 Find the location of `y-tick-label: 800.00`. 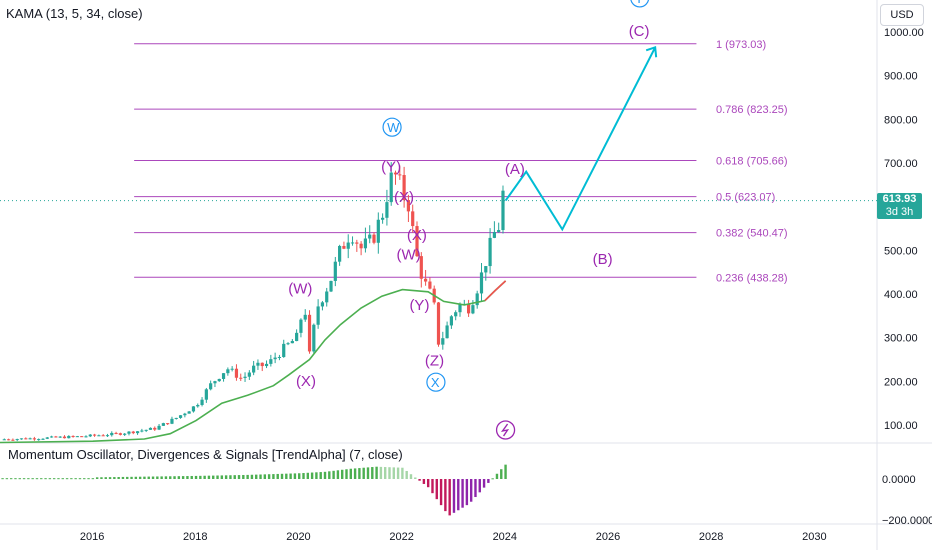

y-tick-label: 800.00 is located at coordinates (901, 120).